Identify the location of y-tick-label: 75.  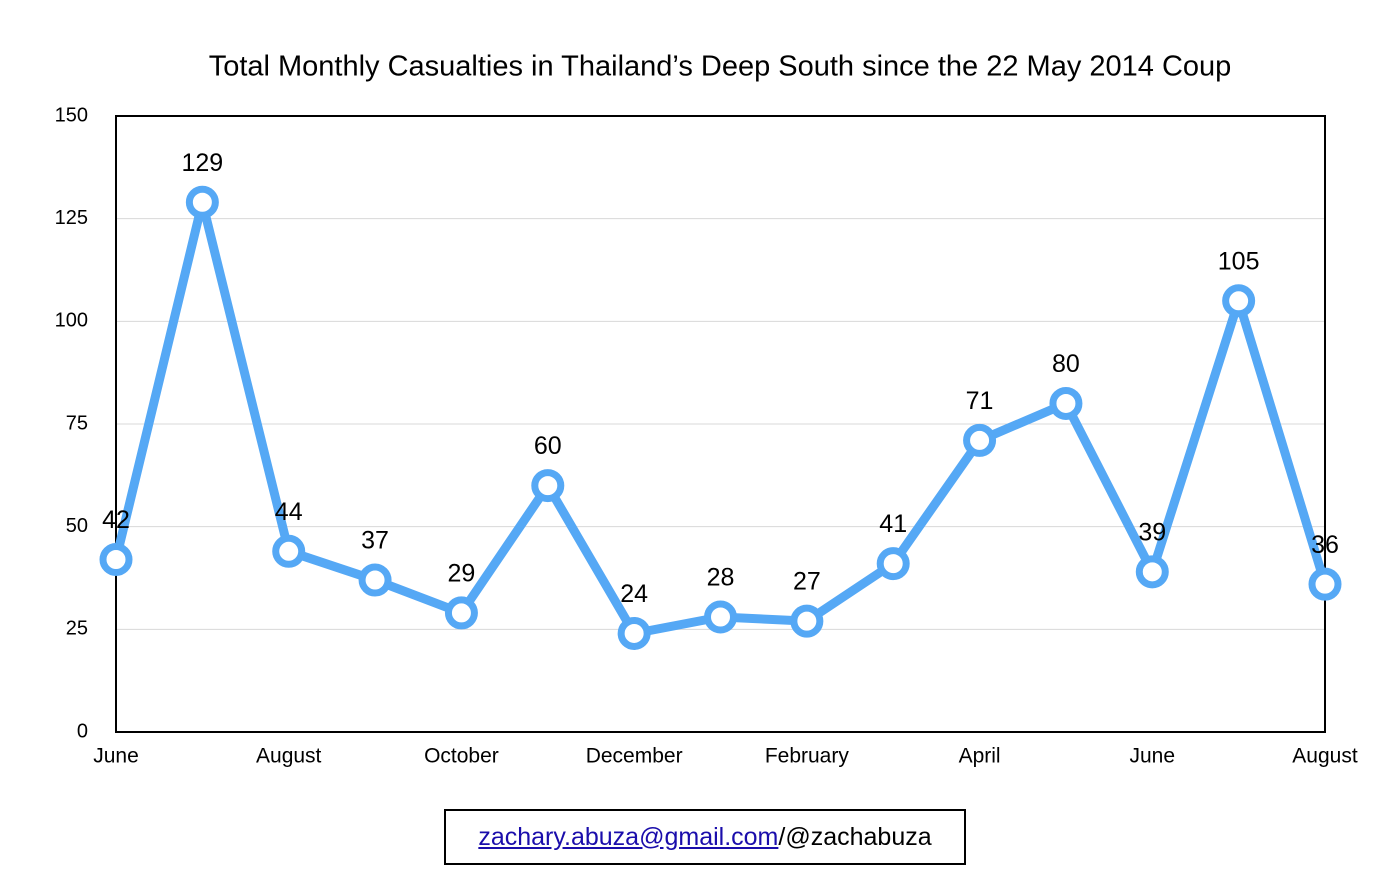
(77, 423).